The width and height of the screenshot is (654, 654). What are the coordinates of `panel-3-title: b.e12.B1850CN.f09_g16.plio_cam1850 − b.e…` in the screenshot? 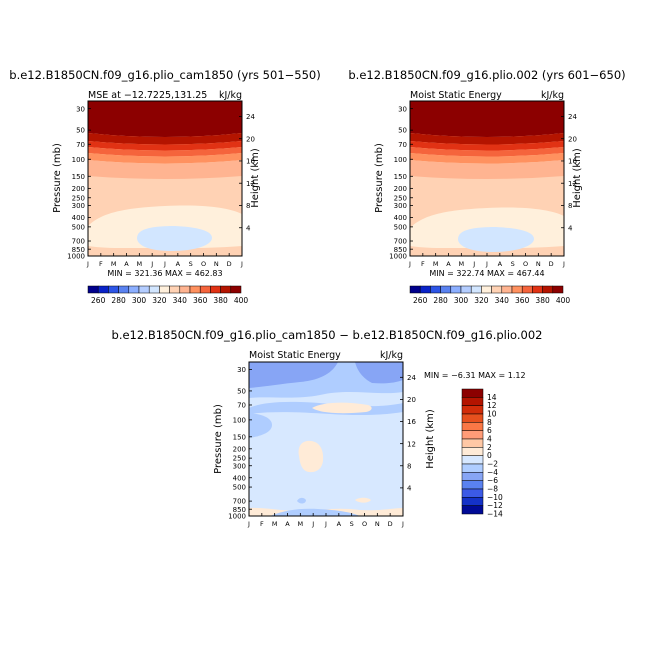 It's located at (327, 335).